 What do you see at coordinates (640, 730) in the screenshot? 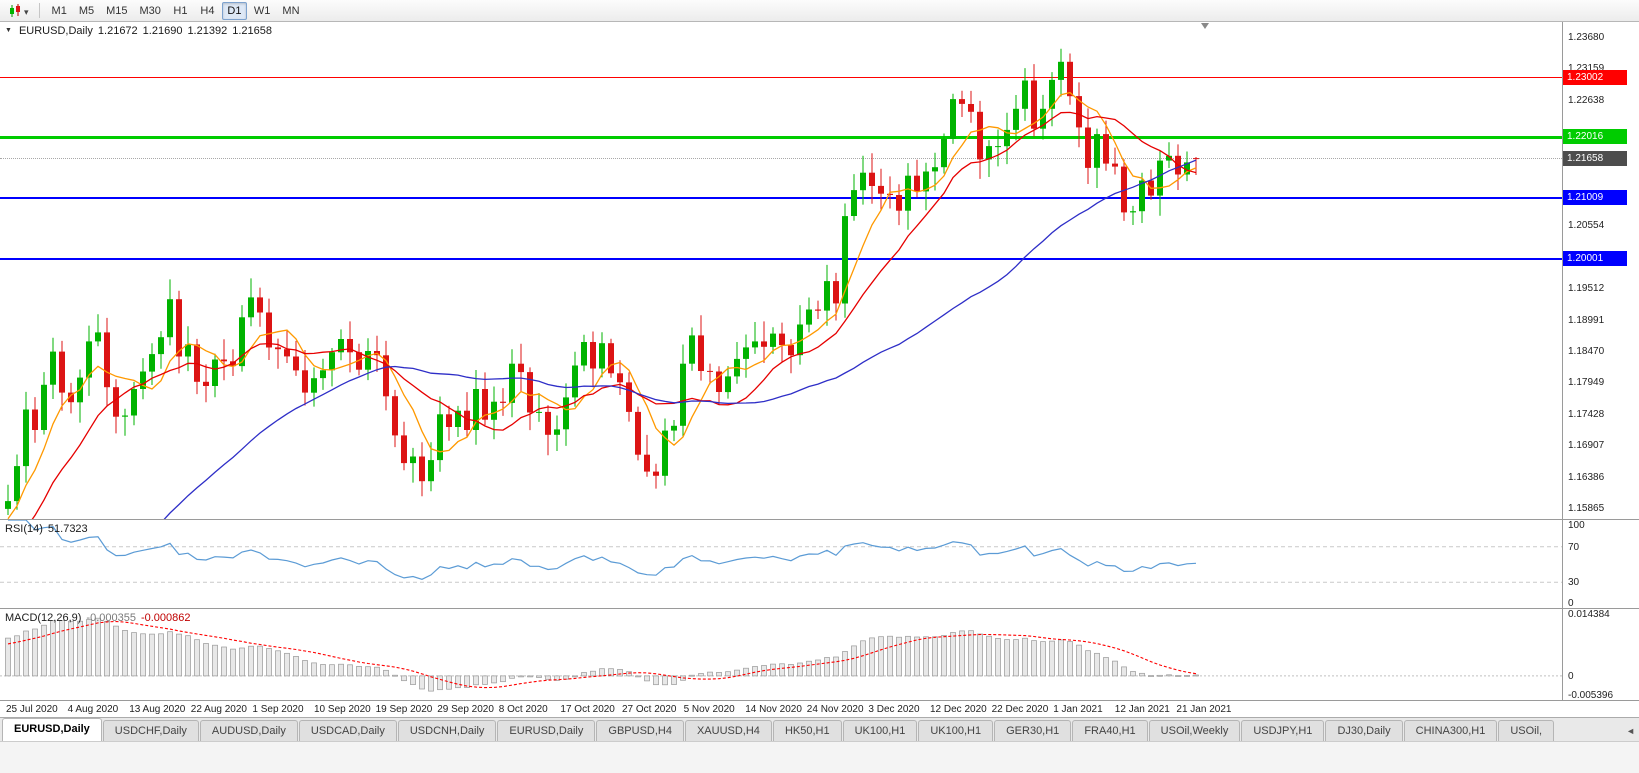
I see `chart-tab-gbpusd-h4: GBPUSD,H4` at bounding box center [640, 730].